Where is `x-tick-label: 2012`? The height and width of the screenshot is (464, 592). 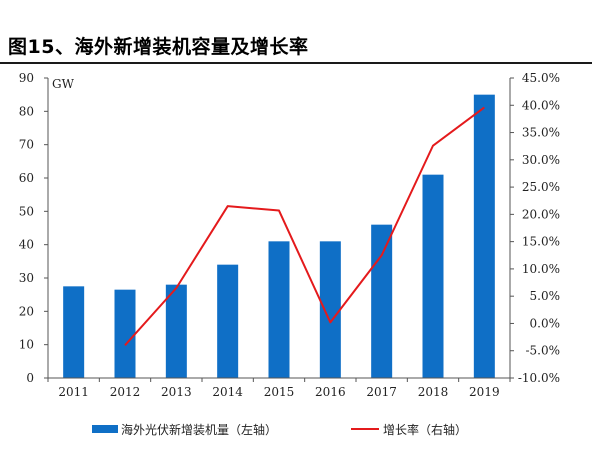
x-tick-label: 2012 is located at coordinates (125, 392).